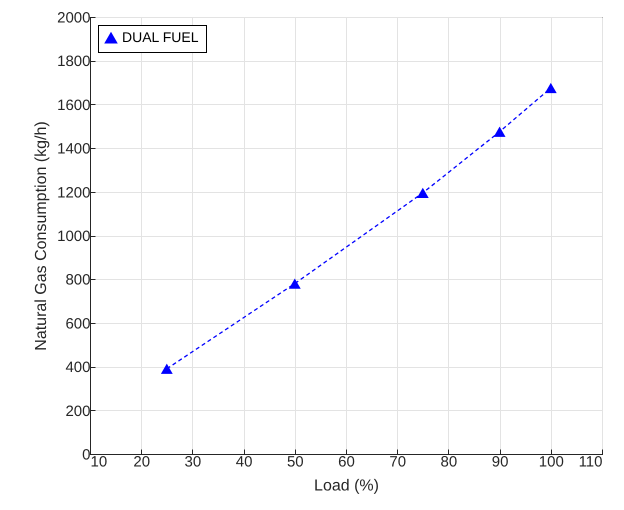  Describe the element at coordinates (73, 18) in the screenshot. I see `y-tick-label: 2000` at that location.